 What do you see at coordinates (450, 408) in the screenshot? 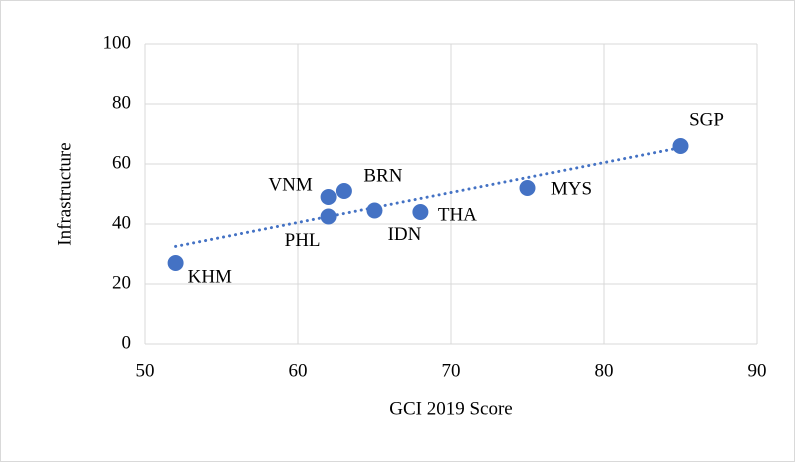
I see `x-axis-title: GCI 2019 Score` at bounding box center [450, 408].